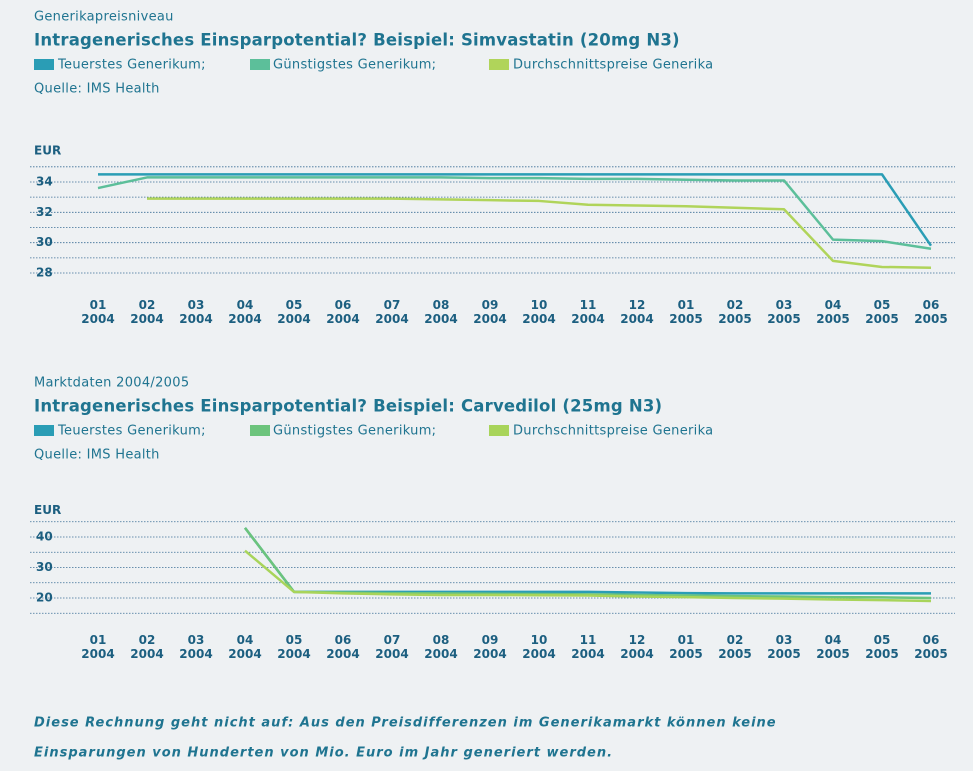  What do you see at coordinates (44, 537) in the screenshot?
I see `y-tick-label: 40` at bounding box center [44, 537].